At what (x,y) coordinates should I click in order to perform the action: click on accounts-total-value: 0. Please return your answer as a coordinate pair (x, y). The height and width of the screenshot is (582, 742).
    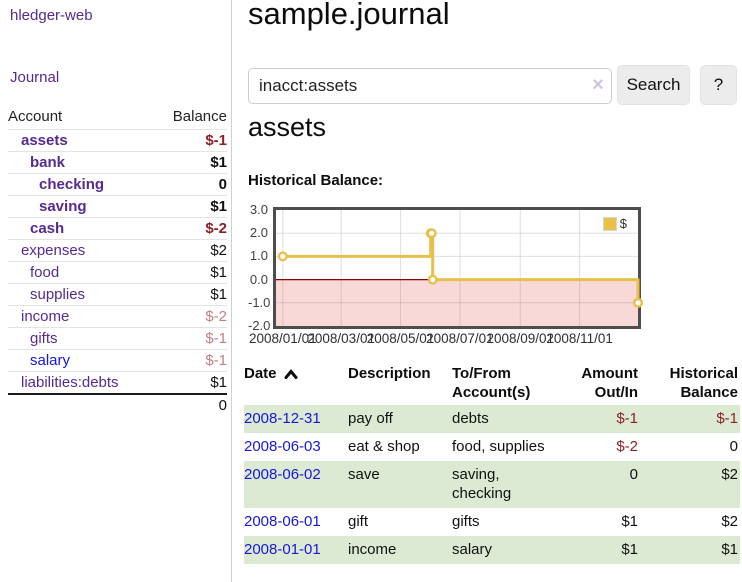
    Looking at the image, I should click on (222, 405).